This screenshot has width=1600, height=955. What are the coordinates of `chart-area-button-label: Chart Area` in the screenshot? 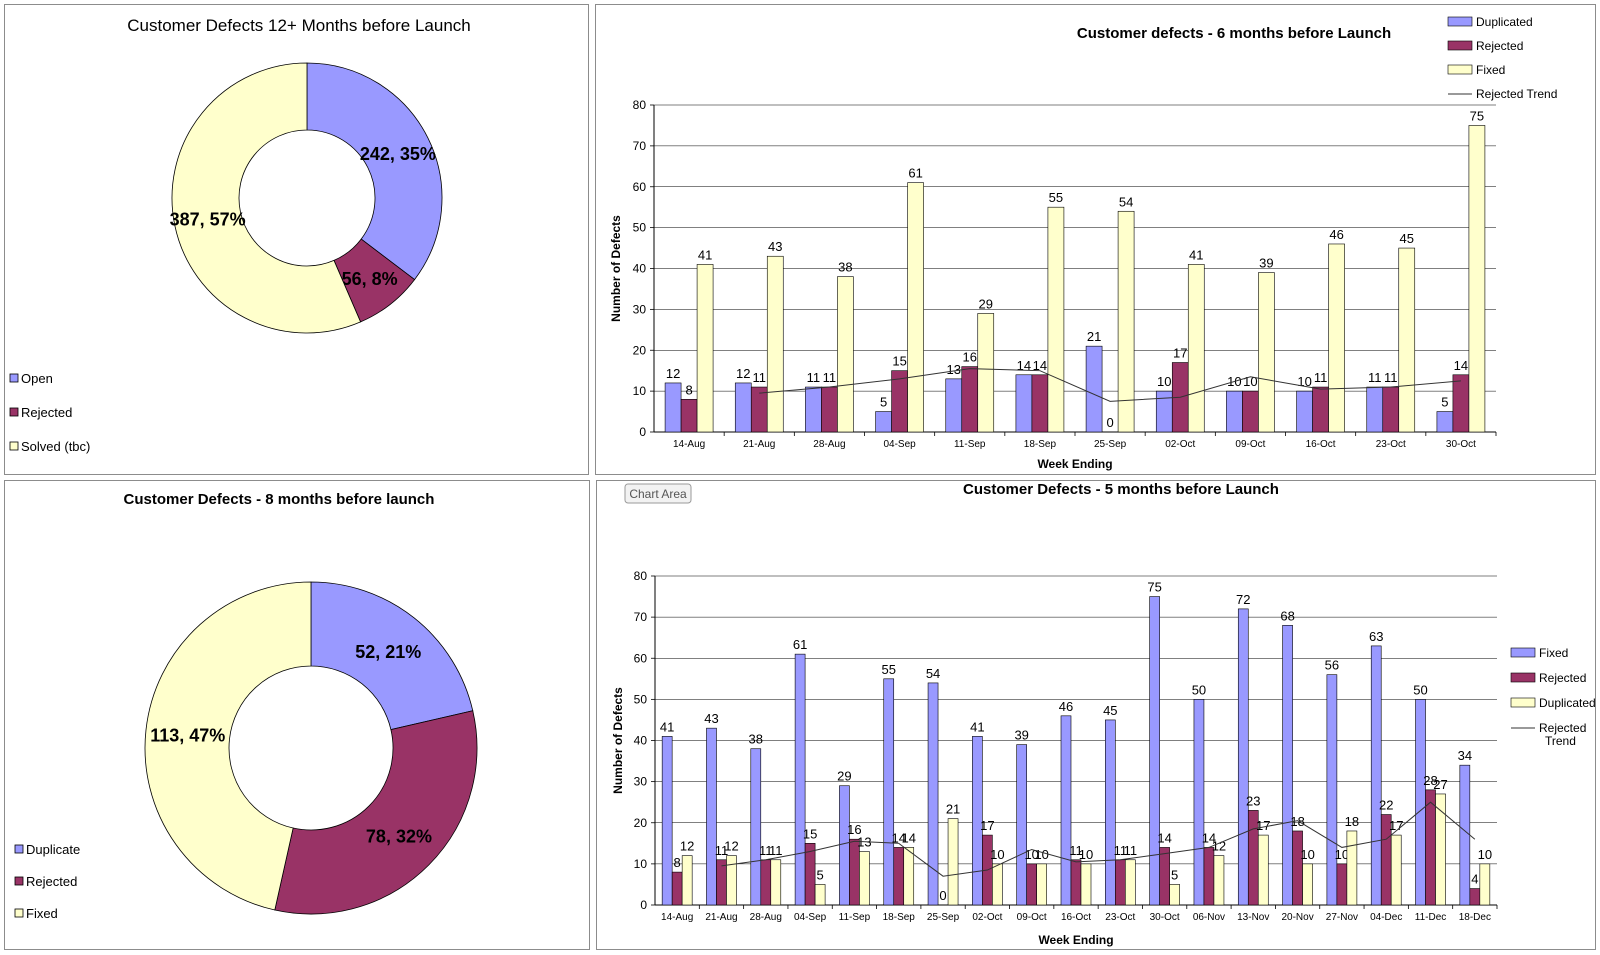 It's located at (658, 494).